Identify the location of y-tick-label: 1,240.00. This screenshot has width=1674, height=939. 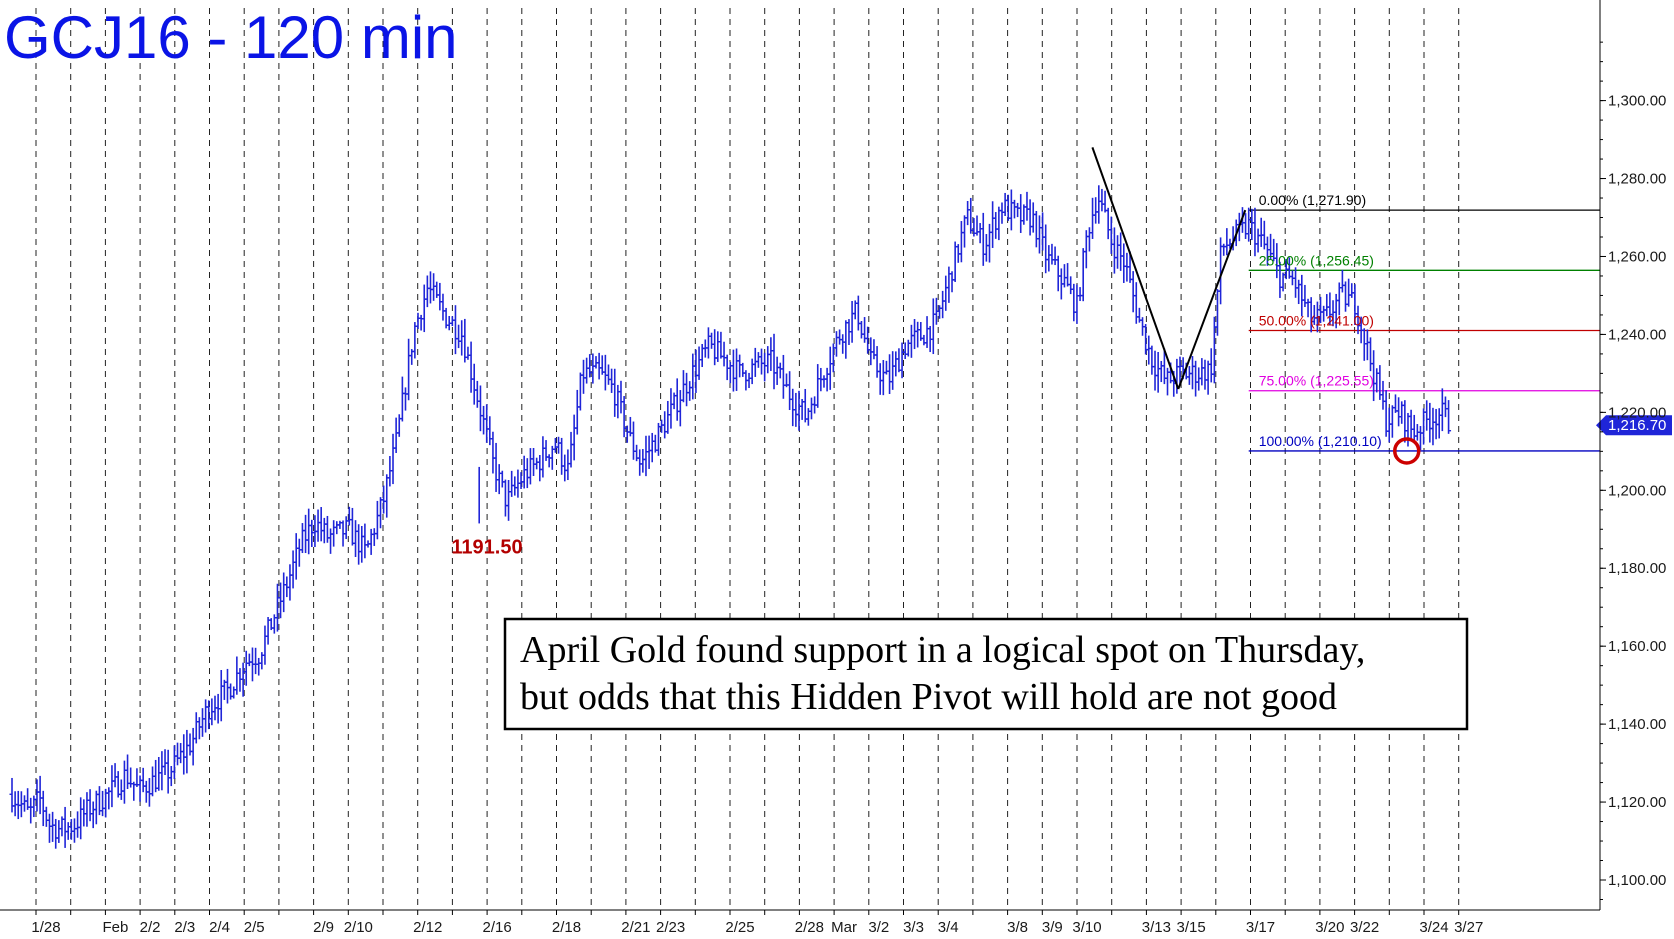
(1637, 334).